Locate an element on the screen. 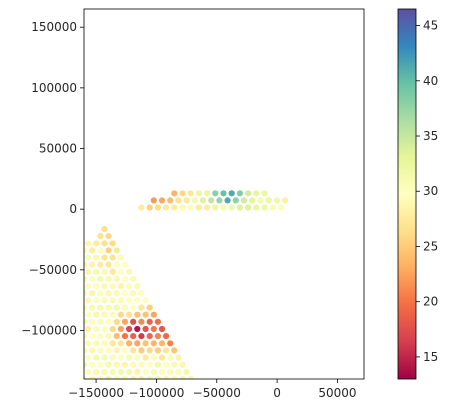 The height and width of the screenshot is (413, 453). colorbar-axis: 15 20 25 30 35 40 45 is located at coordinates (427, 191).